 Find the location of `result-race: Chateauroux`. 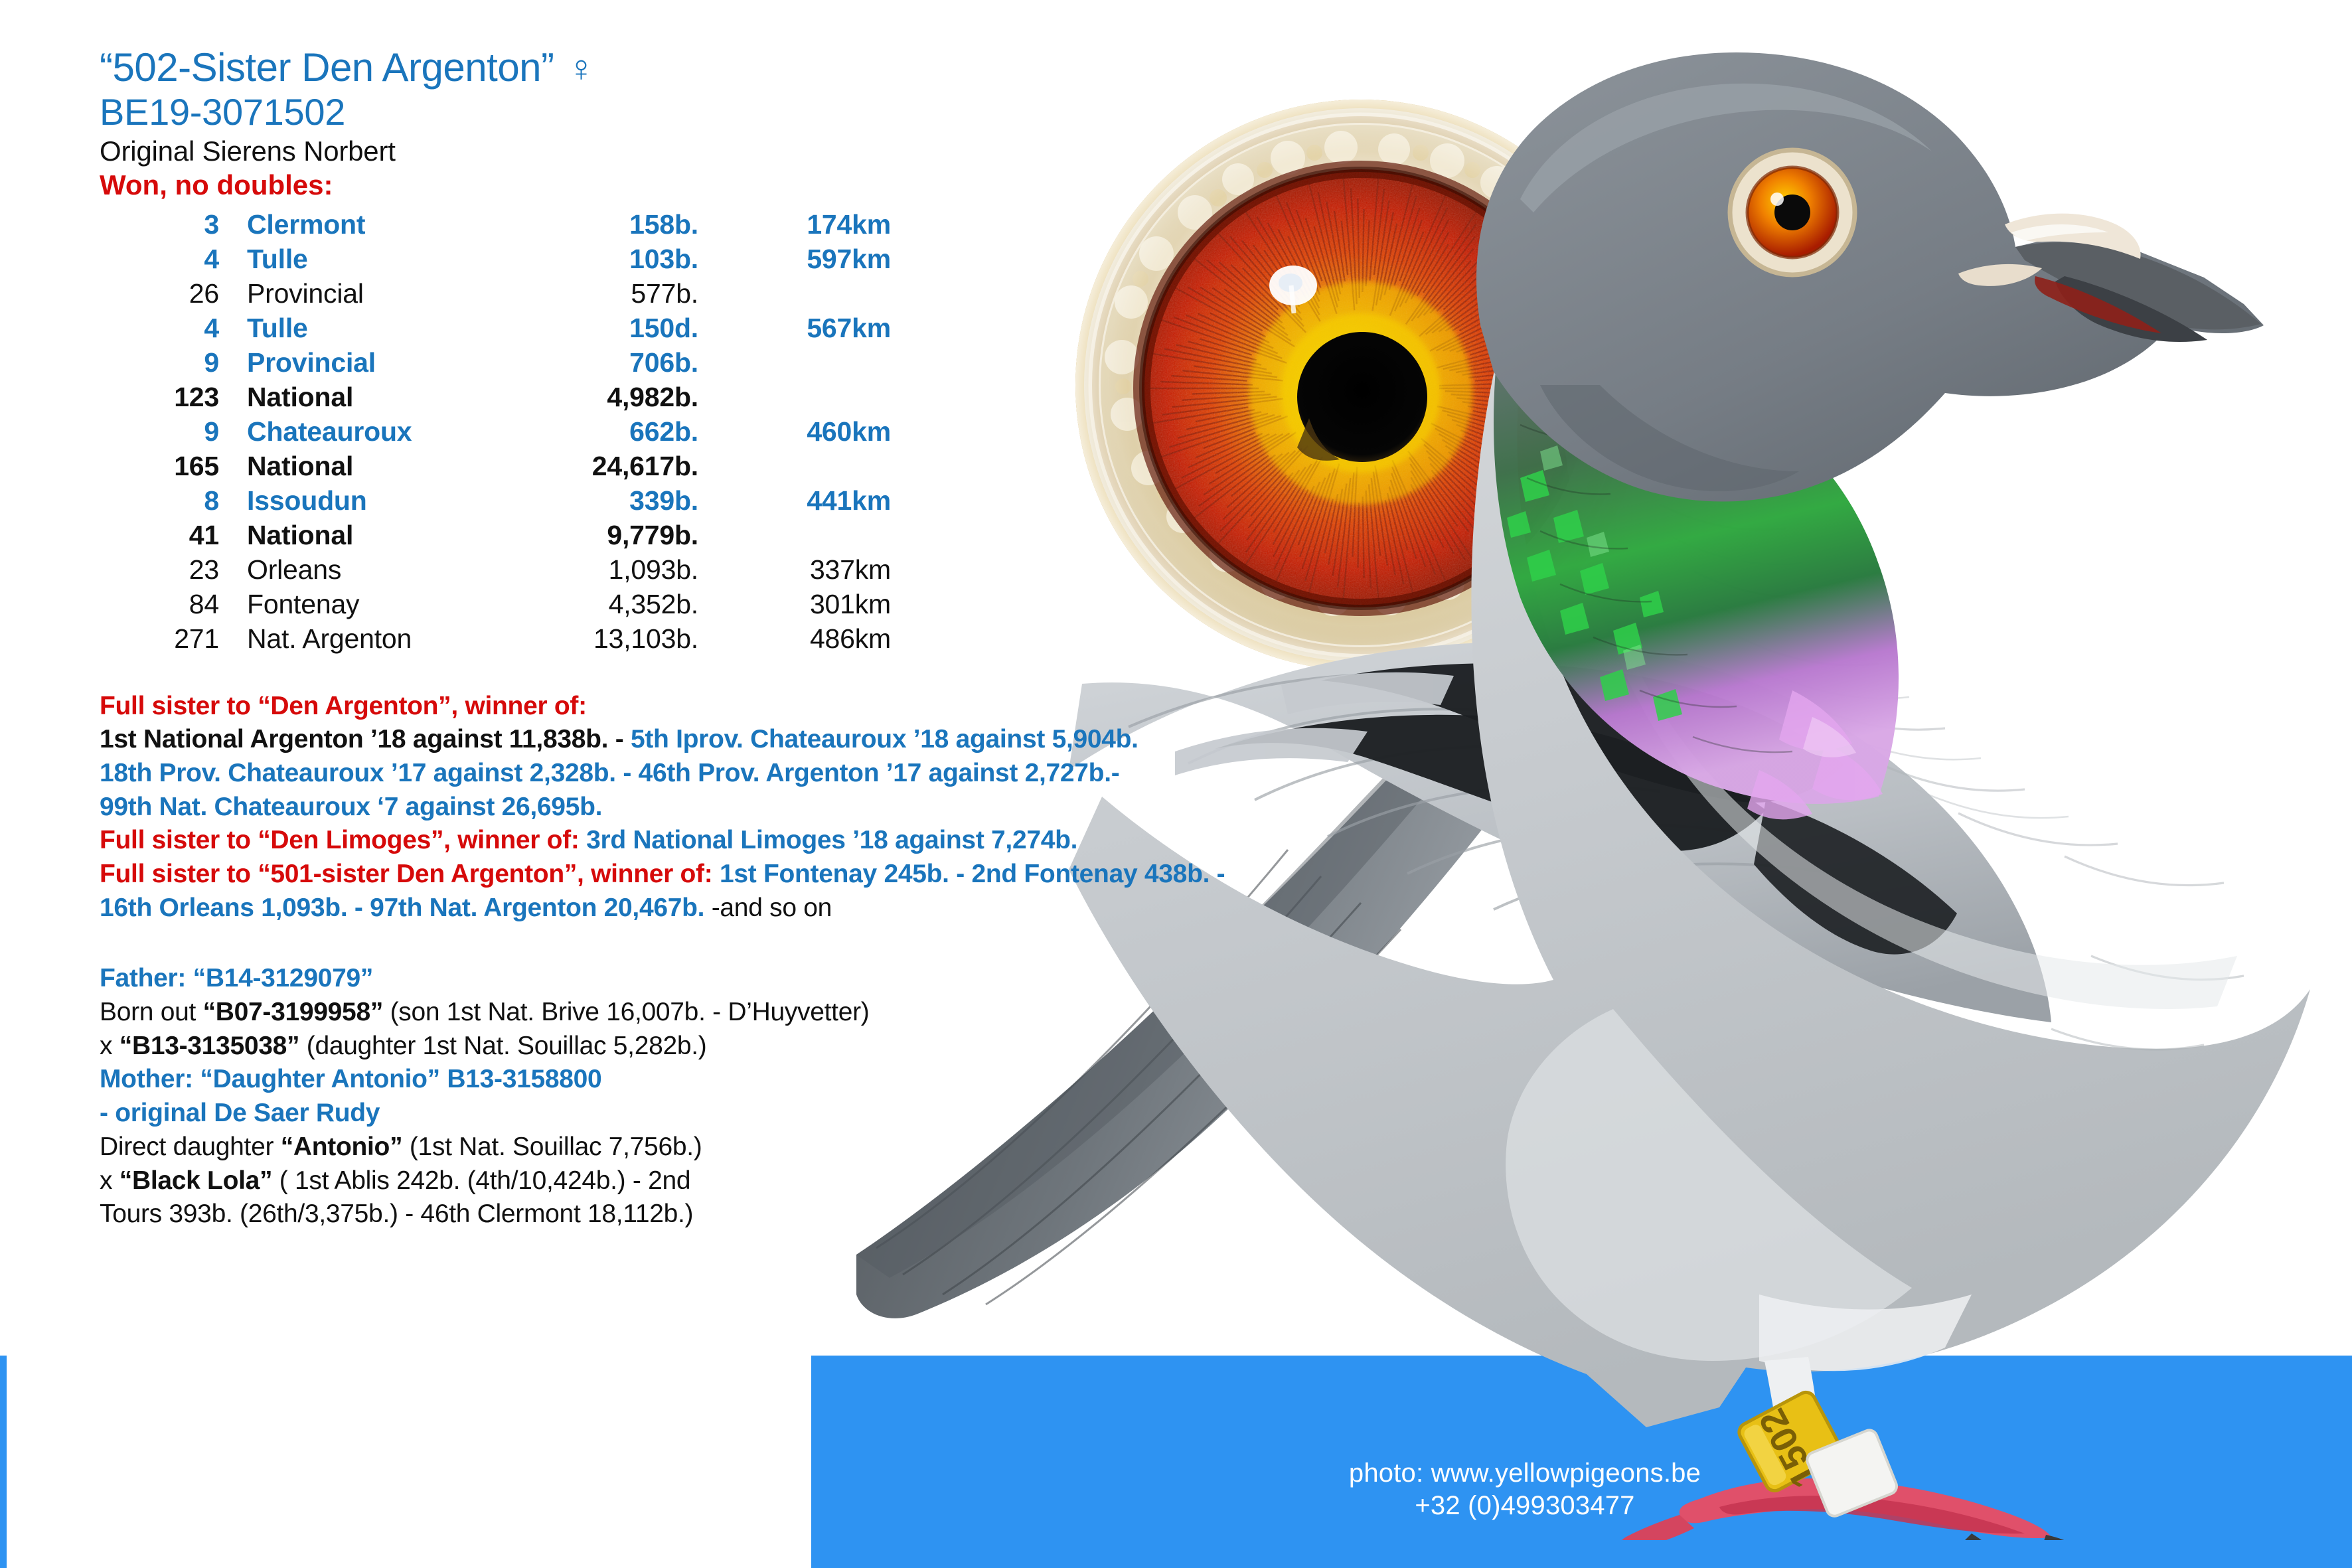

result-race: Chateauroux is located at coordinates (330, 432).